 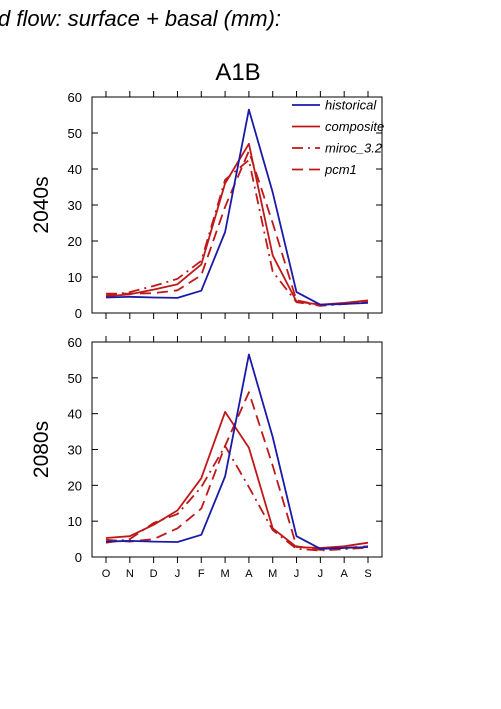 I want to click on legend-label: historical, so click(x=351, y=105).